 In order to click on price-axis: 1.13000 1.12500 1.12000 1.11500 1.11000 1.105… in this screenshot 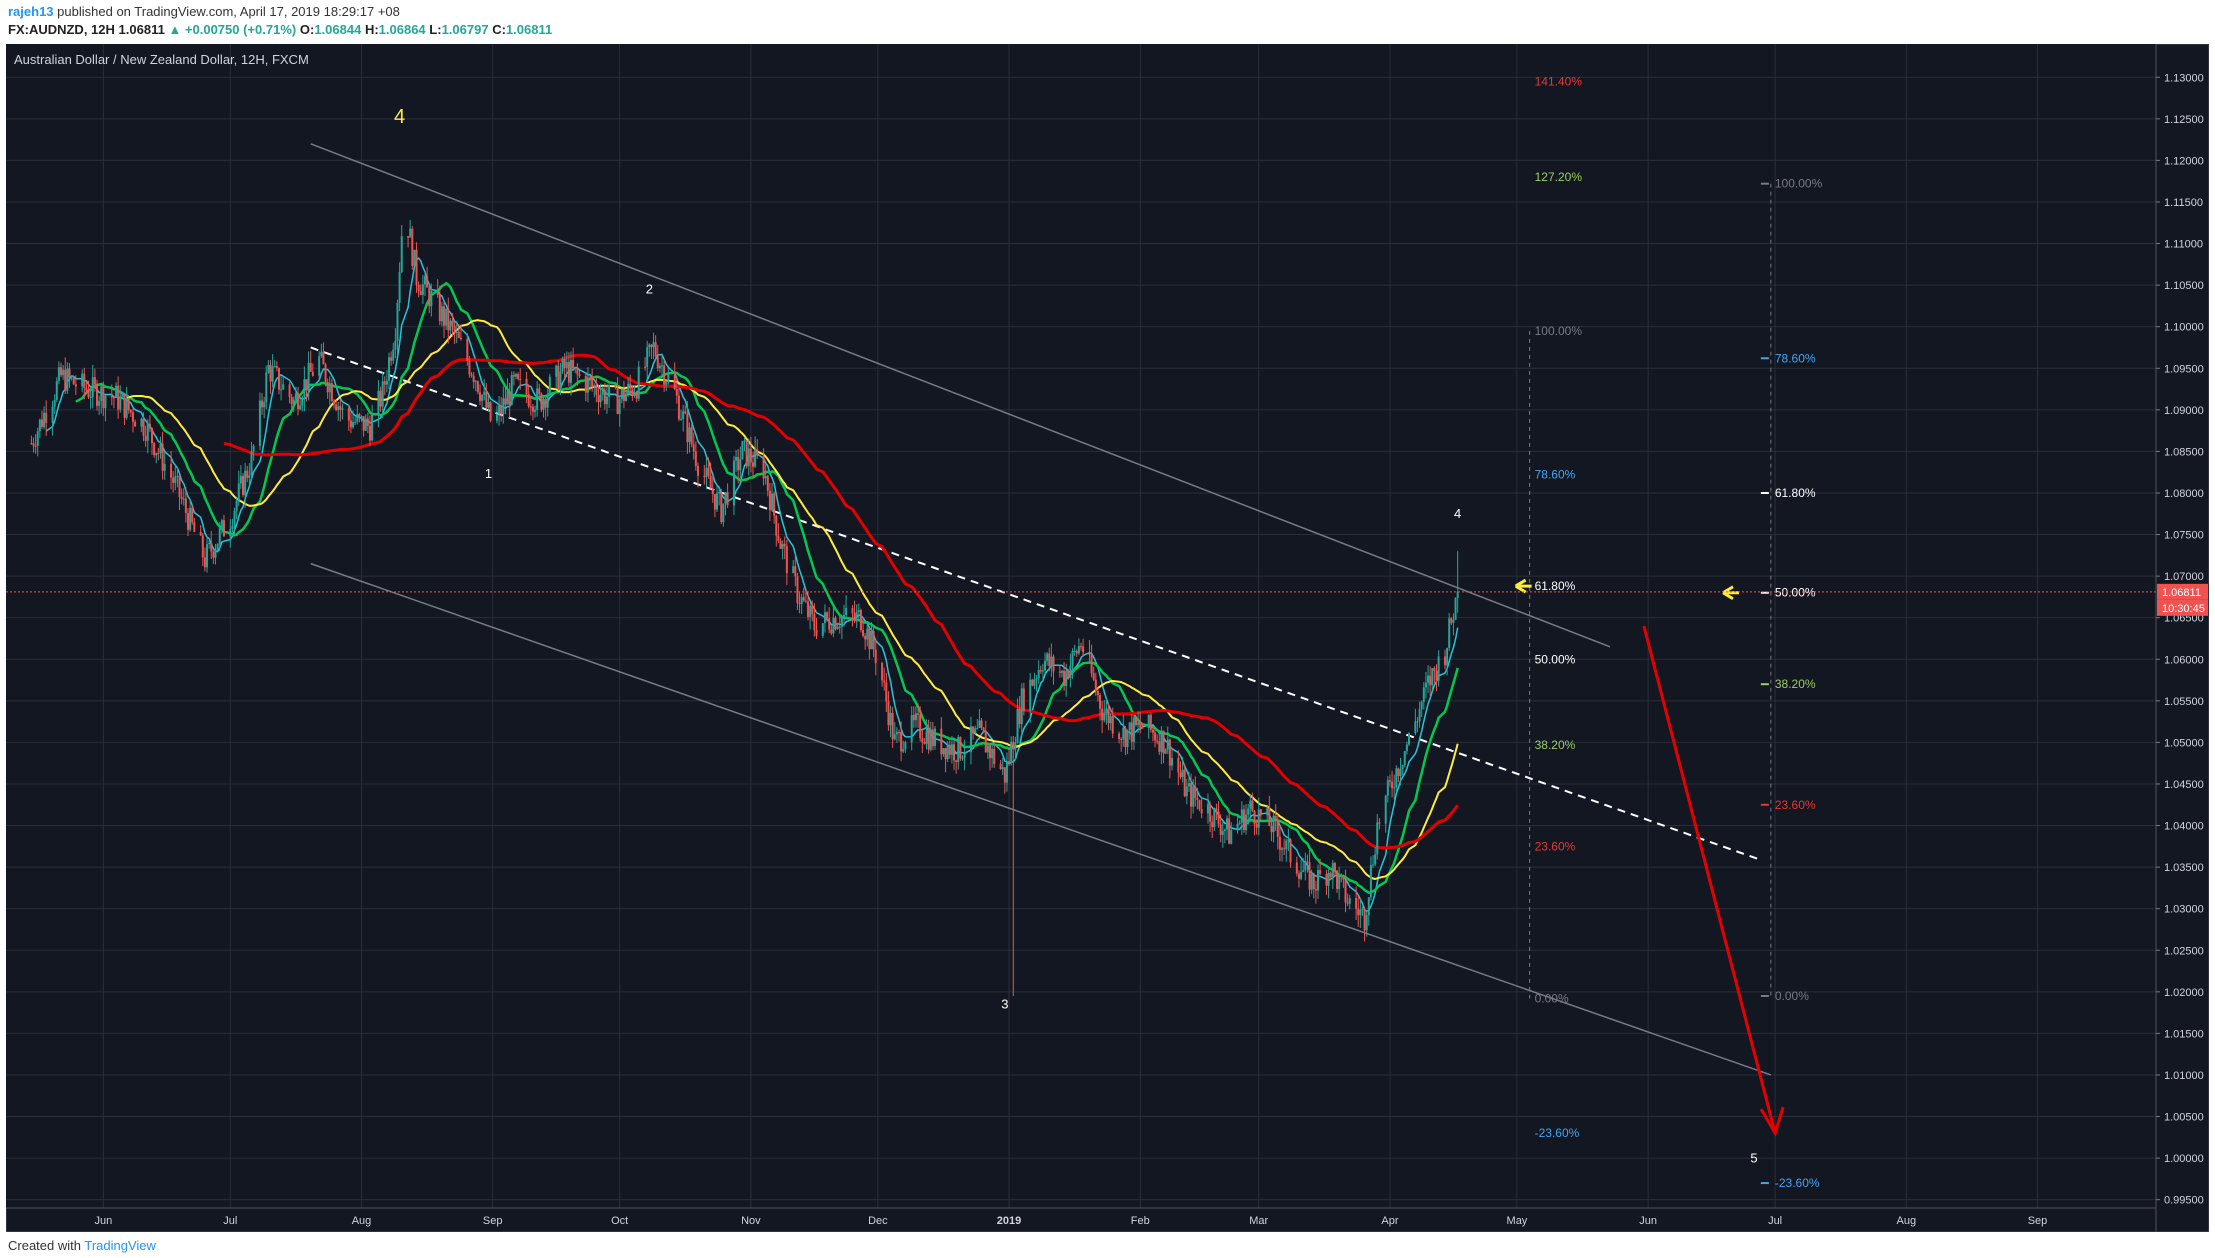, I will do `click(2182, 638)`.